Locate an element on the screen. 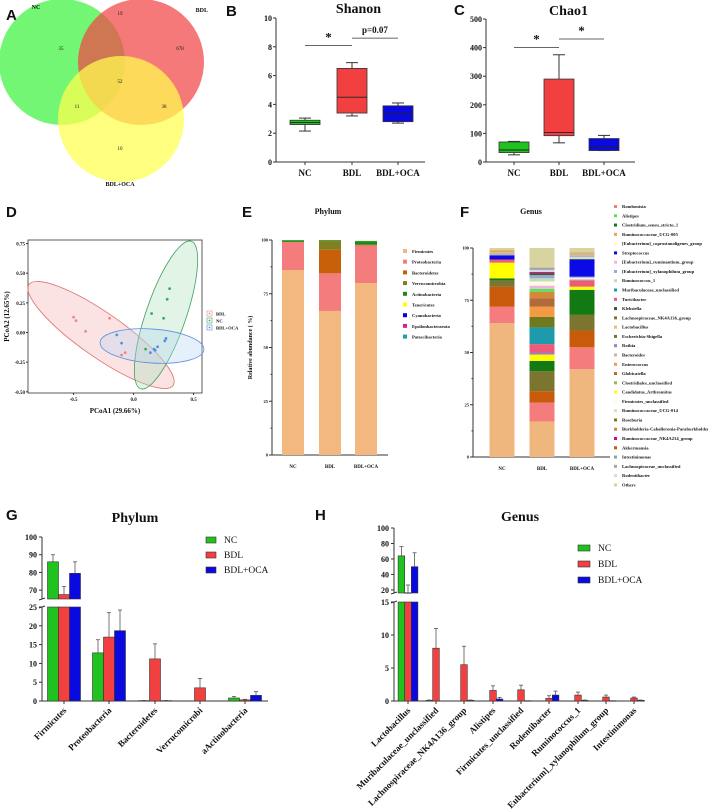  confidence-ellipse-bdl-oca is located at coordinates (152, 346).